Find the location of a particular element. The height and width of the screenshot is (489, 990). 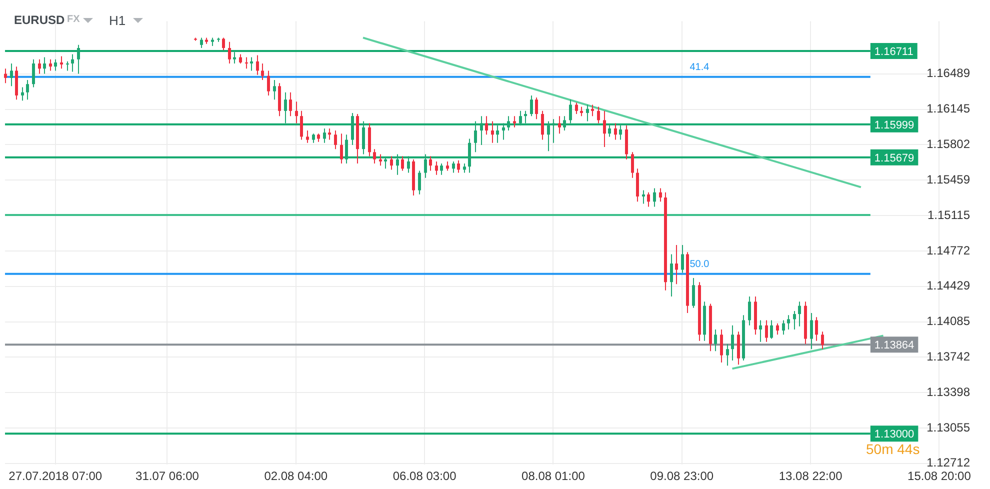

y-tick-label: 1.14085 is located at coordinates (948, 321).